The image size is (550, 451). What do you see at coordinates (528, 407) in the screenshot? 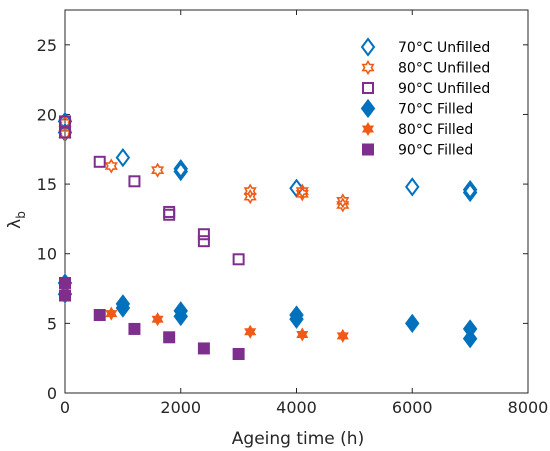
I see `x-tick-label: 8000` at bounding box center [528, 407].